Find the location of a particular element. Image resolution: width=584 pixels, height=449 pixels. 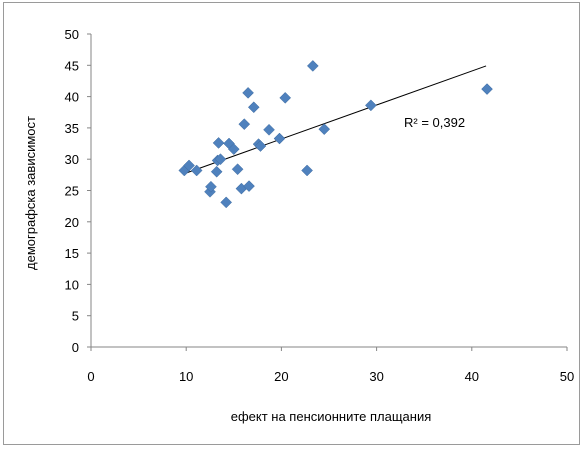

x-tick-label: 40 is located at coordinates (472, 376).